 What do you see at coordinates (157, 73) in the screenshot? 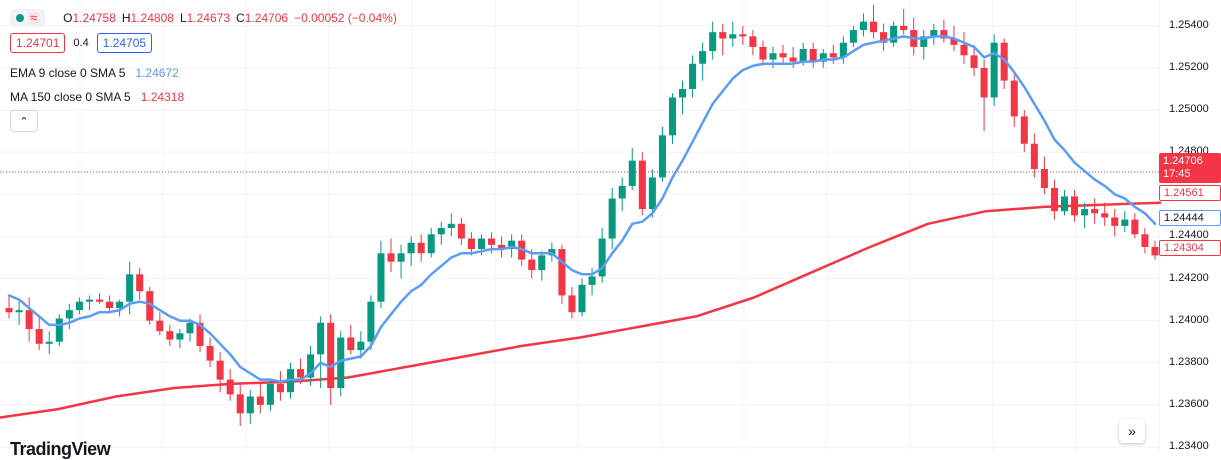
I see `ema-indicator-value: 1.24672` at bounding box center [157, 73].